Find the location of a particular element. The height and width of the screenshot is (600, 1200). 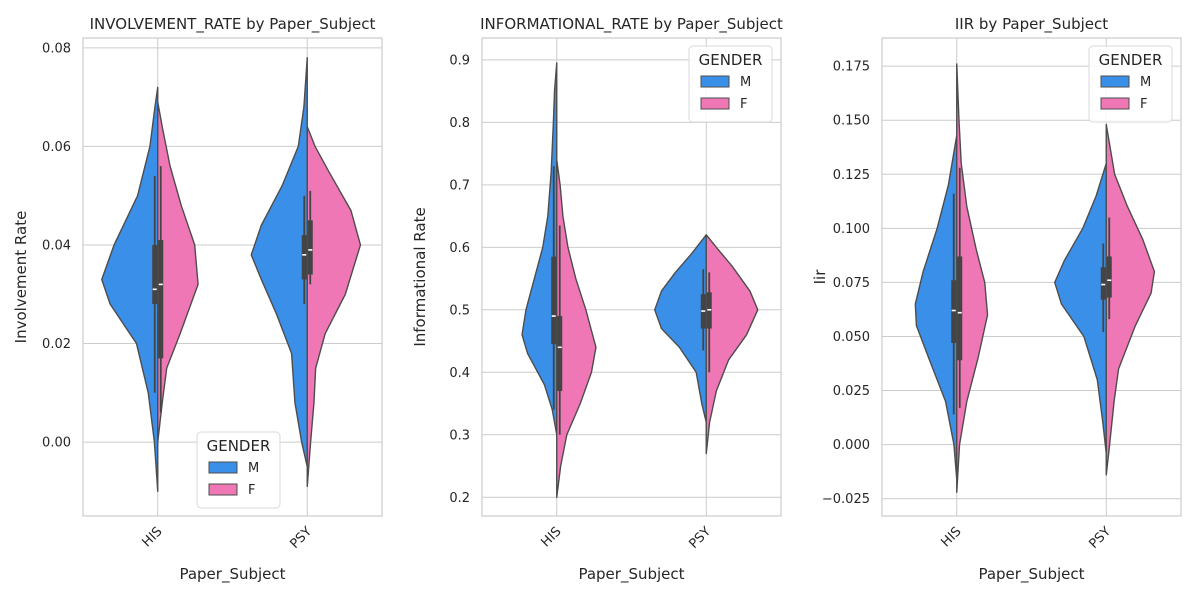

y-tick-label: 0.5 is located at coordinates (459, 310).